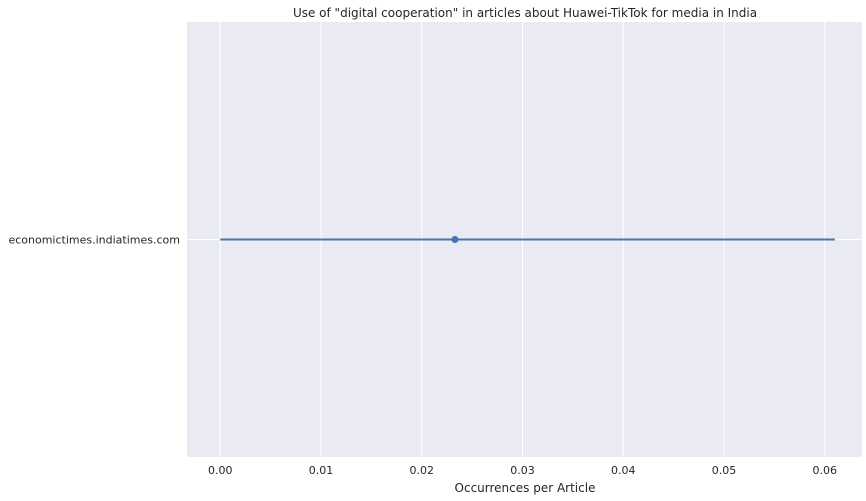  Describe the element at coordinates (724, 470) in the screenshot. I see `x-tick-label: 0.05` at that location.